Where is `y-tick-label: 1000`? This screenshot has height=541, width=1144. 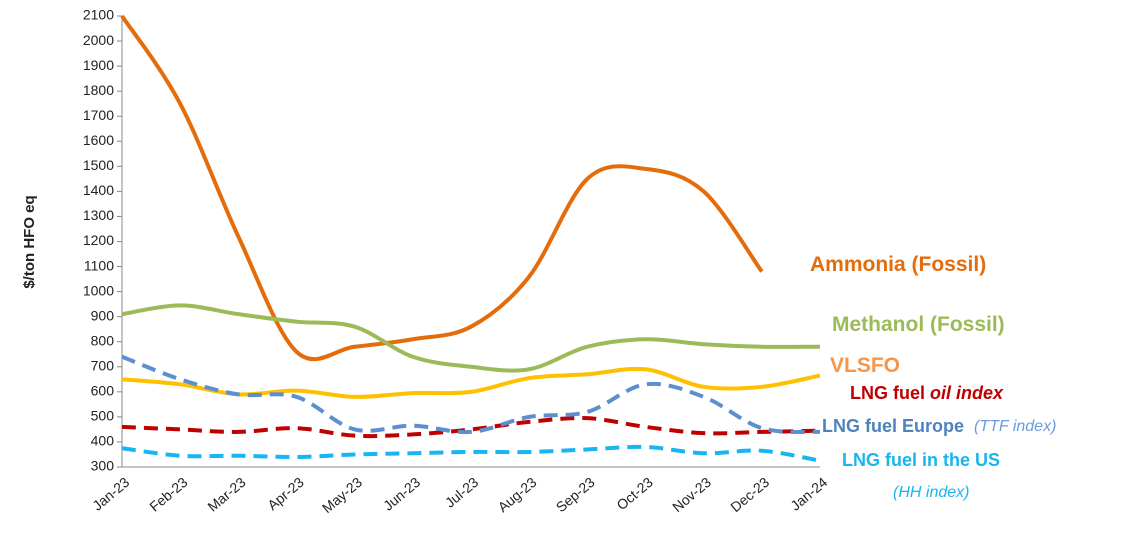 y-tick-label: 1000 is located at coordinates (98, 290).